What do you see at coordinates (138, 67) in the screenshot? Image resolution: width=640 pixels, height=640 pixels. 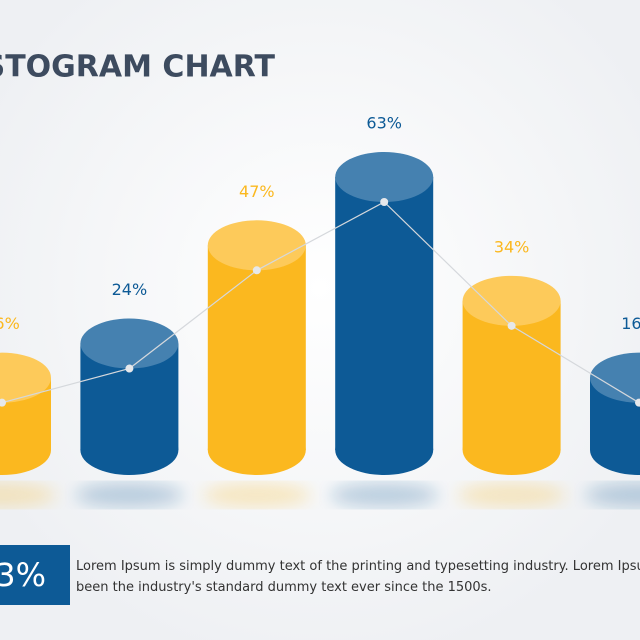 I see `chart-title: HISTOGRAM CHART` at bounding box center [138, 67].